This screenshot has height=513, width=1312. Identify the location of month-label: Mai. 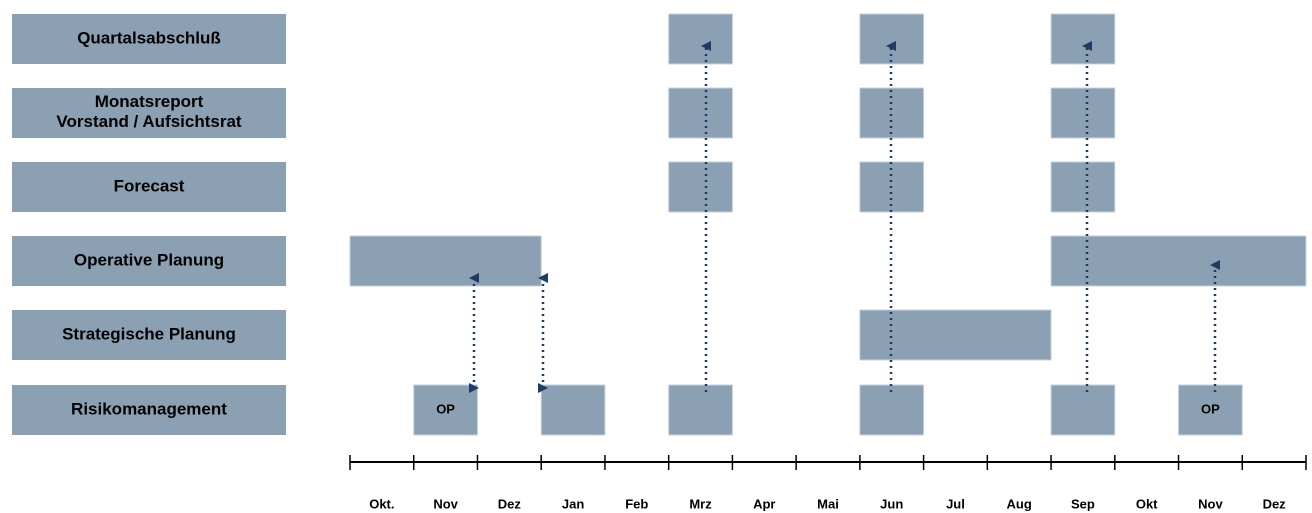
(828, 503).